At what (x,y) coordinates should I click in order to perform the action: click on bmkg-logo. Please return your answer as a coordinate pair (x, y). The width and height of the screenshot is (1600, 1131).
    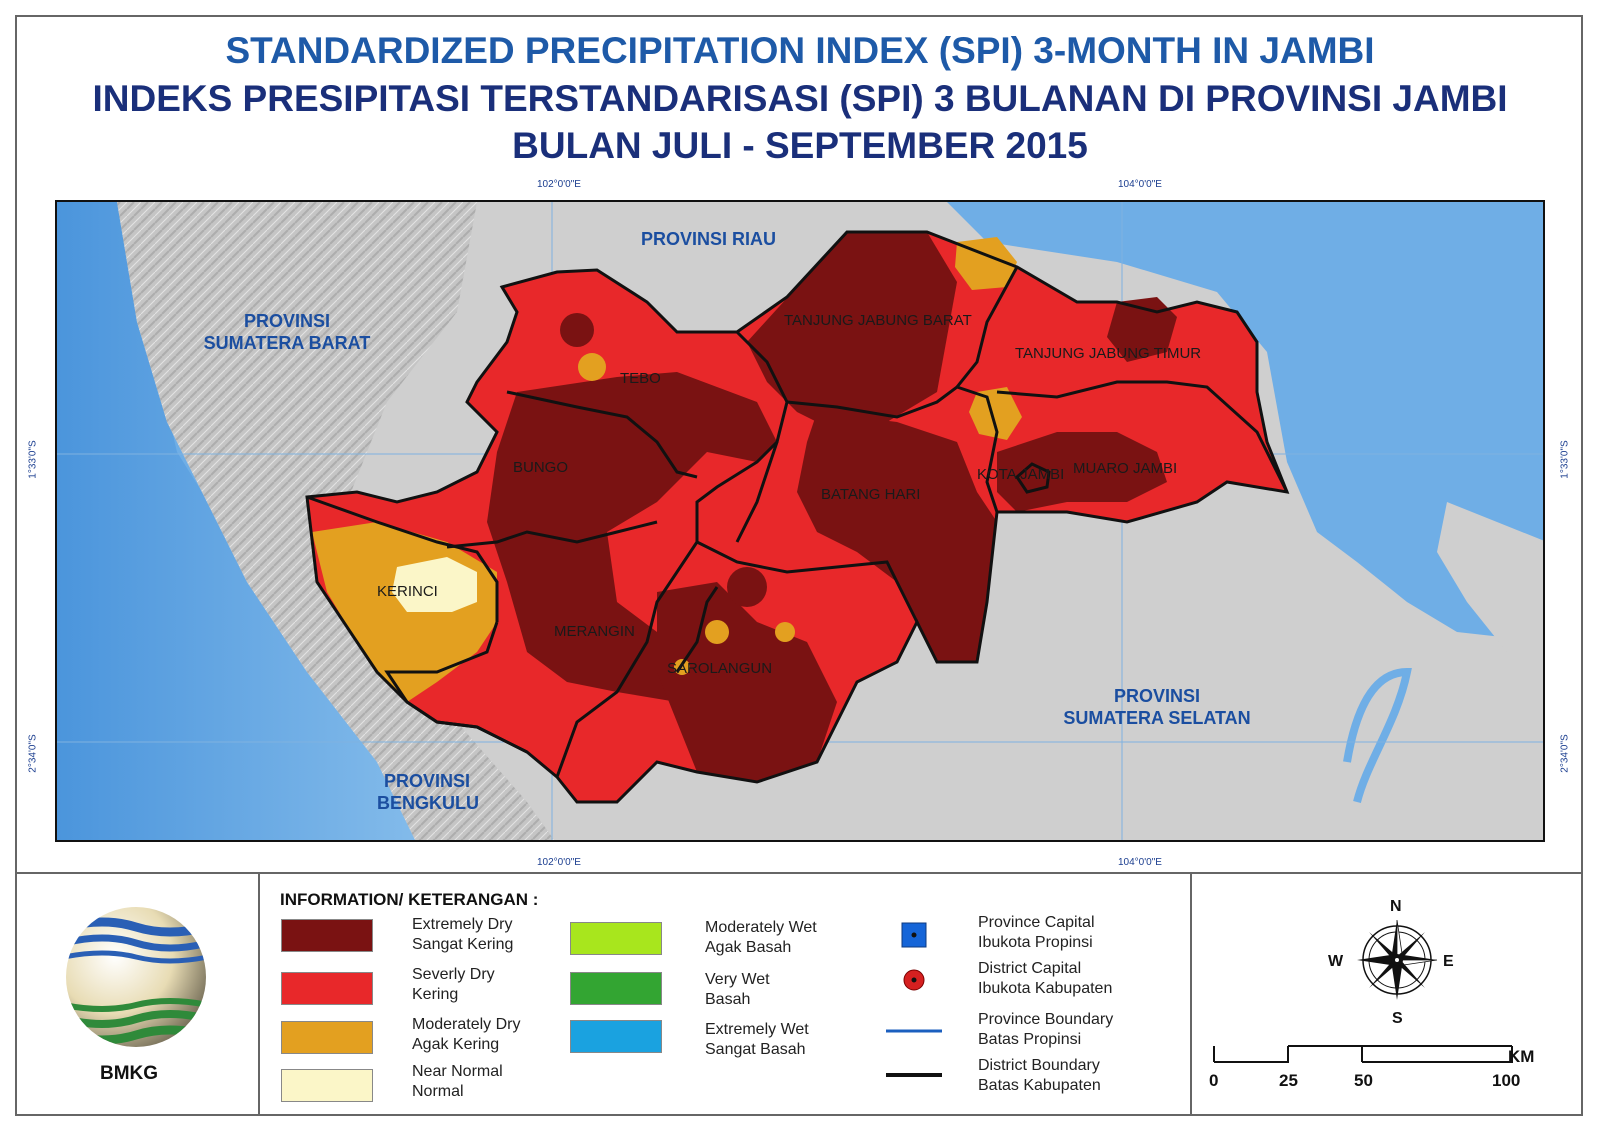
    Looking at the image, I should click on (136, 977).